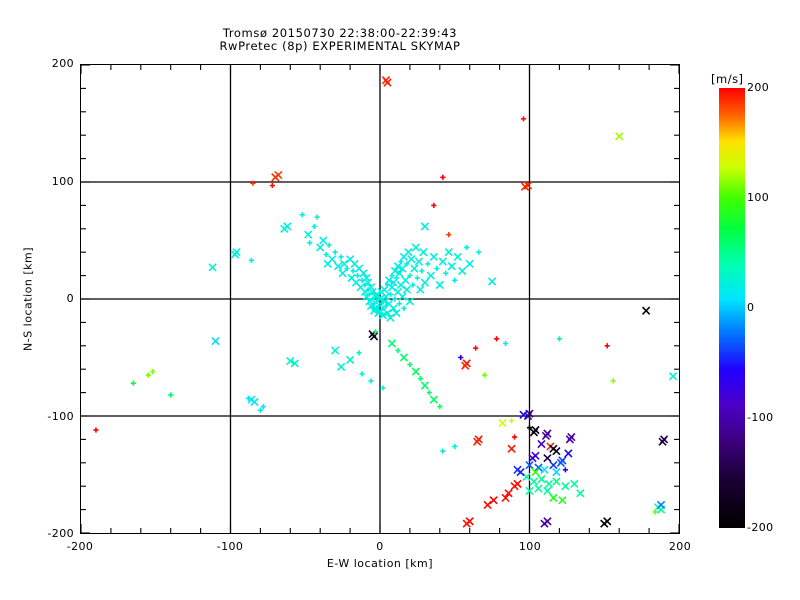 Image resolution: width=800 pixels, height=600 pixels. I want to click on x-axis-label: E-W location [km], so click(380, 563).